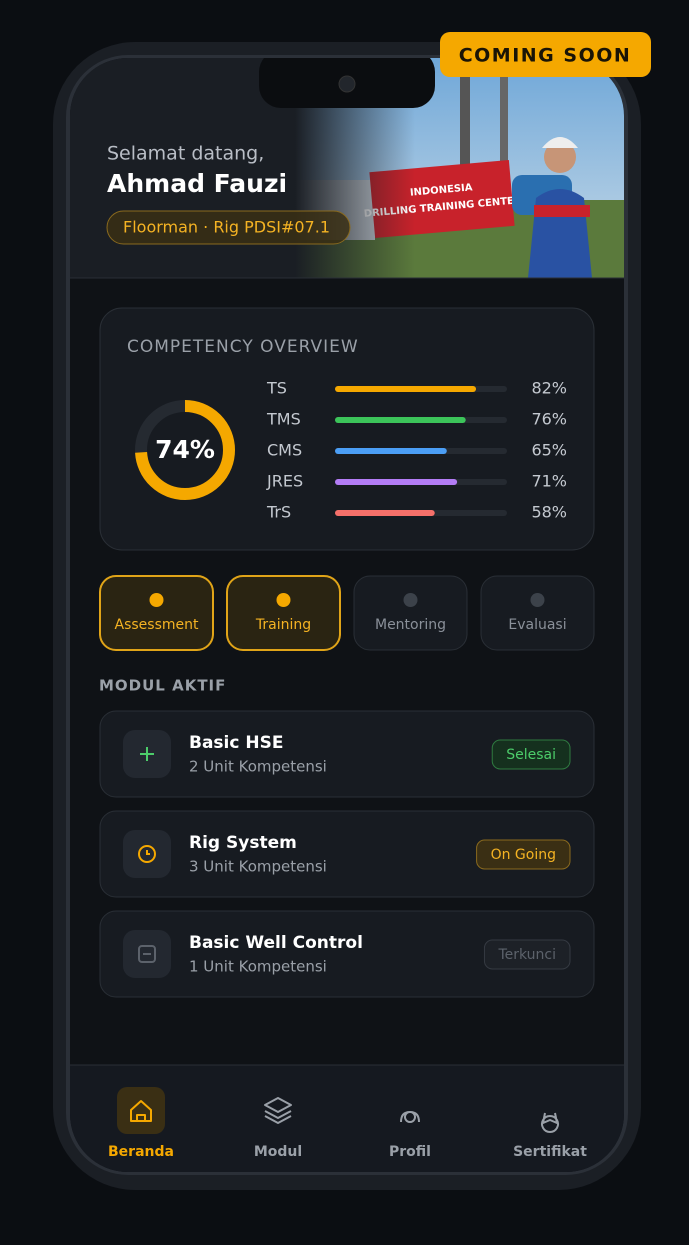  I want to click on section-title: MODUL AKTIF, so click(162, 686).